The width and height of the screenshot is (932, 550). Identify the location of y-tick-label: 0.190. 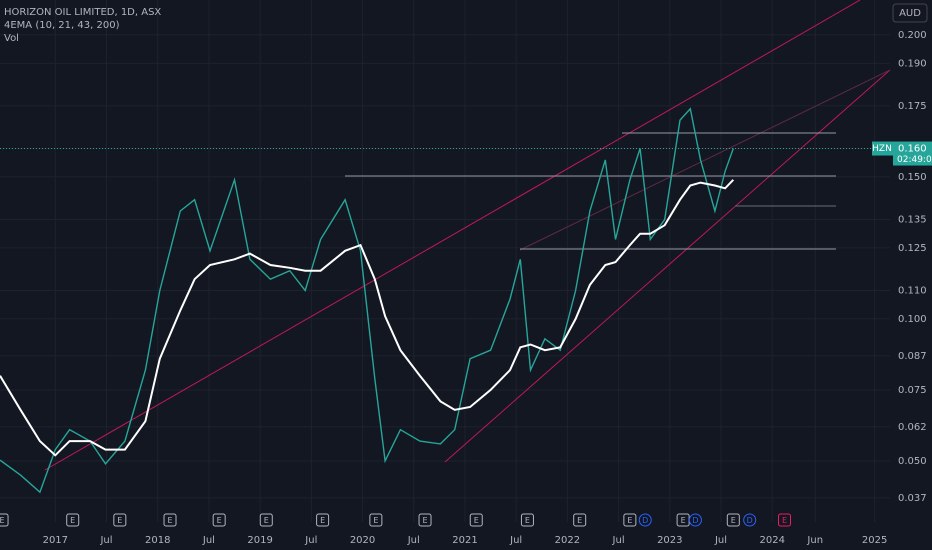
(912, 63).